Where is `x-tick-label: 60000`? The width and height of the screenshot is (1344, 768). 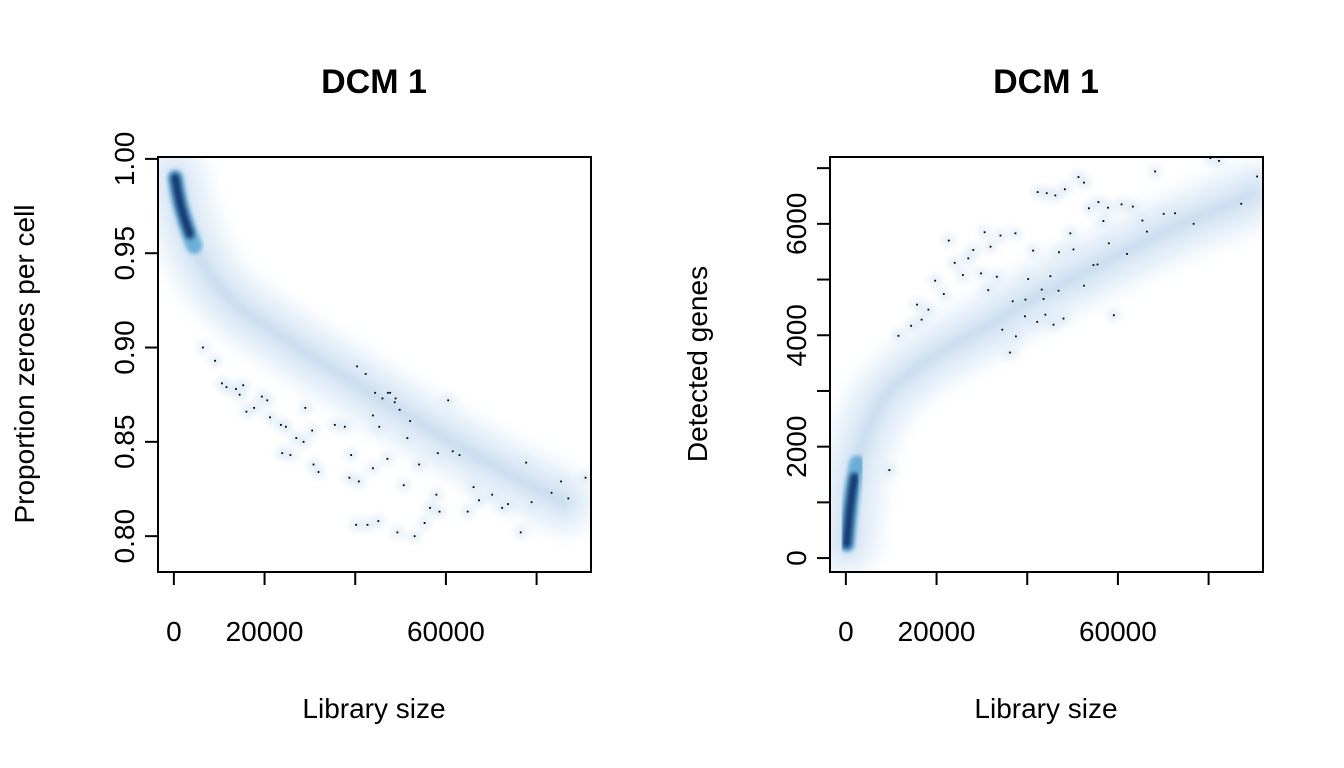 x-tick-label: 60000 is located at coordinates (446, 631).